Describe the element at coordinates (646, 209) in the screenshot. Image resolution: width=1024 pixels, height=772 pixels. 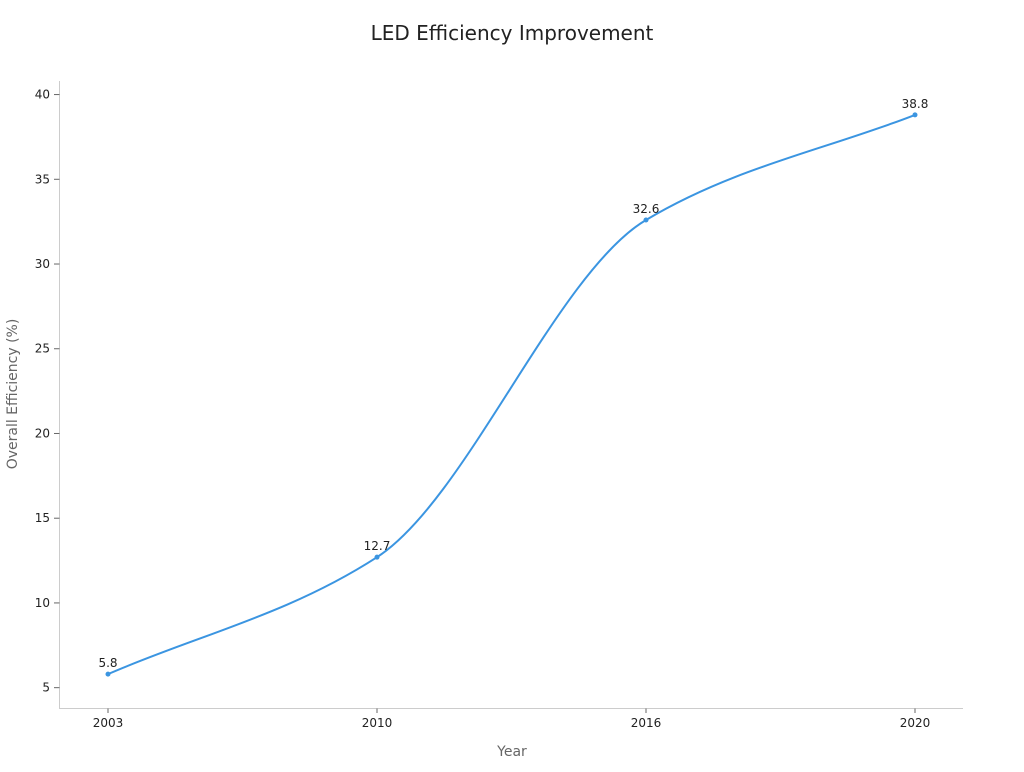
I see `data-label: 32.6` at that location.